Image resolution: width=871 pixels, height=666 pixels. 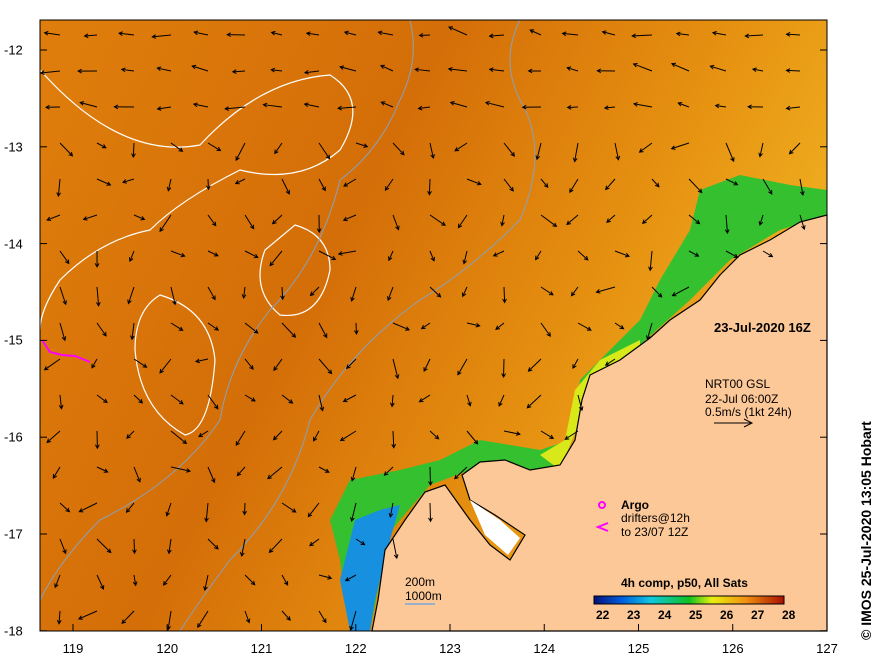 I want to click on y-tick-label: -18, so click(x=13, y=631).